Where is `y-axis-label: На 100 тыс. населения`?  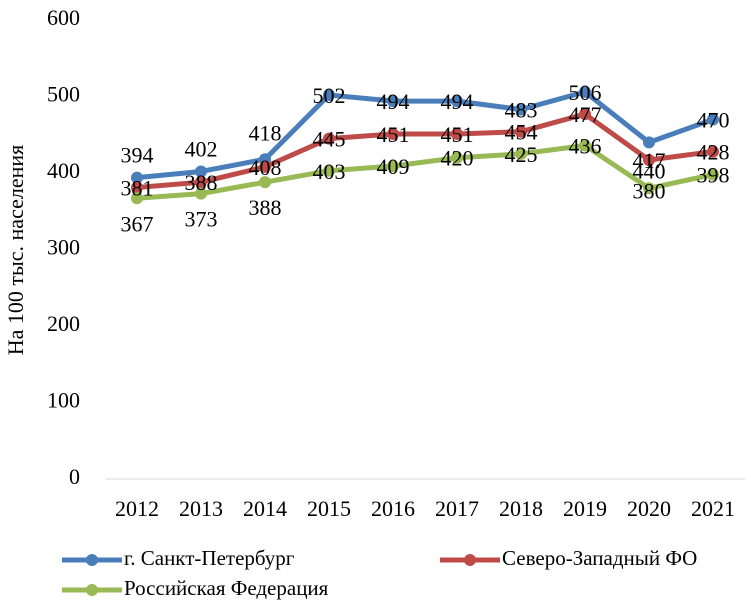
y-axis-label: На 100 тыс. населения is located at coordinates (15, 250).